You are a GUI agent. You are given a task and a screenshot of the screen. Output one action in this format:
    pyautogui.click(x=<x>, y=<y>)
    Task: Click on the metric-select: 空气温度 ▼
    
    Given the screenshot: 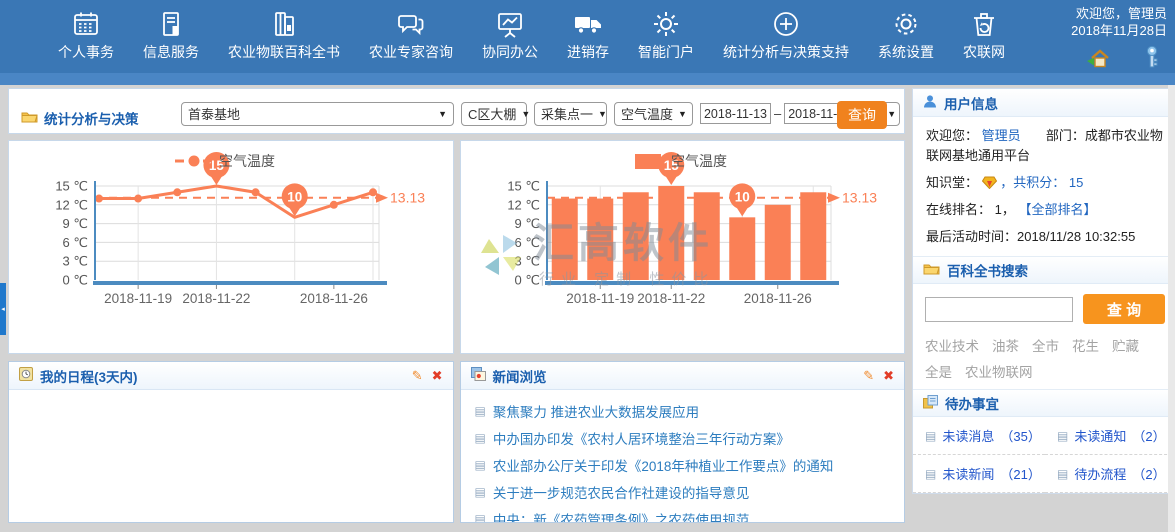 What is the action you would take?
    pyautogui.click(x=653, y=113)
    